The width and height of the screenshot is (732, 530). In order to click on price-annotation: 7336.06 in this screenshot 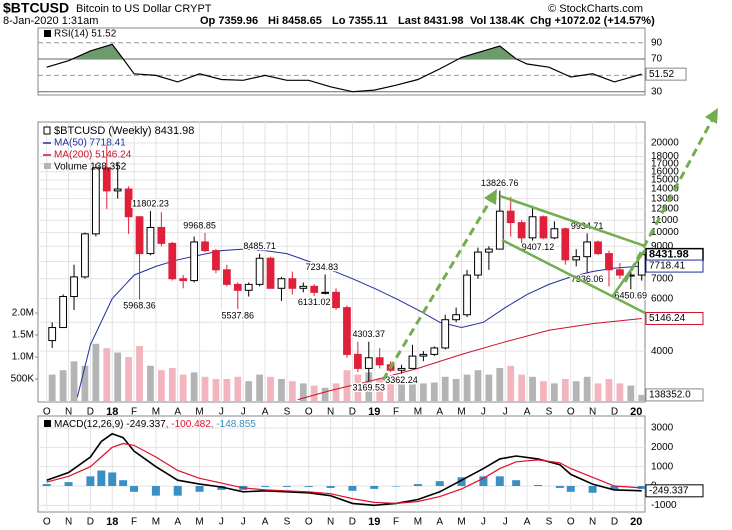, I will do `click(587, 279)`.